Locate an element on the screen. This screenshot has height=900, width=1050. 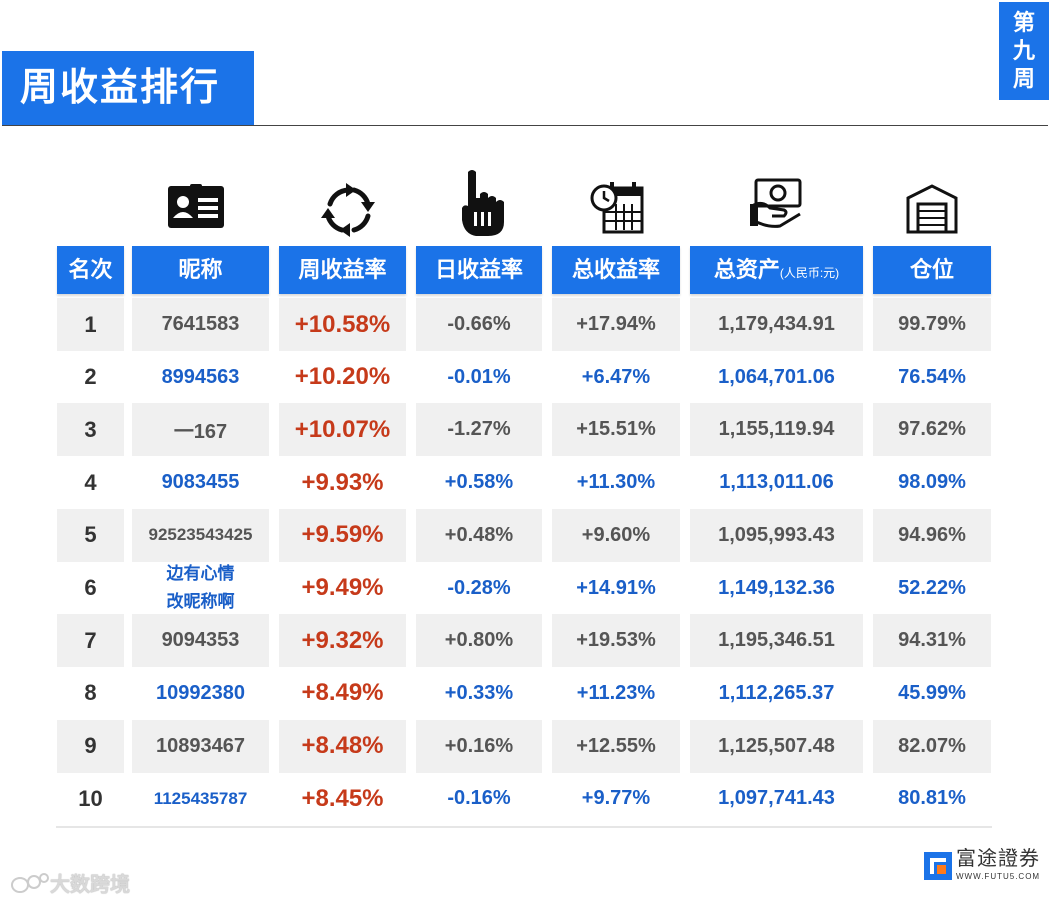
title-divider is located at coordinates (525, 125).